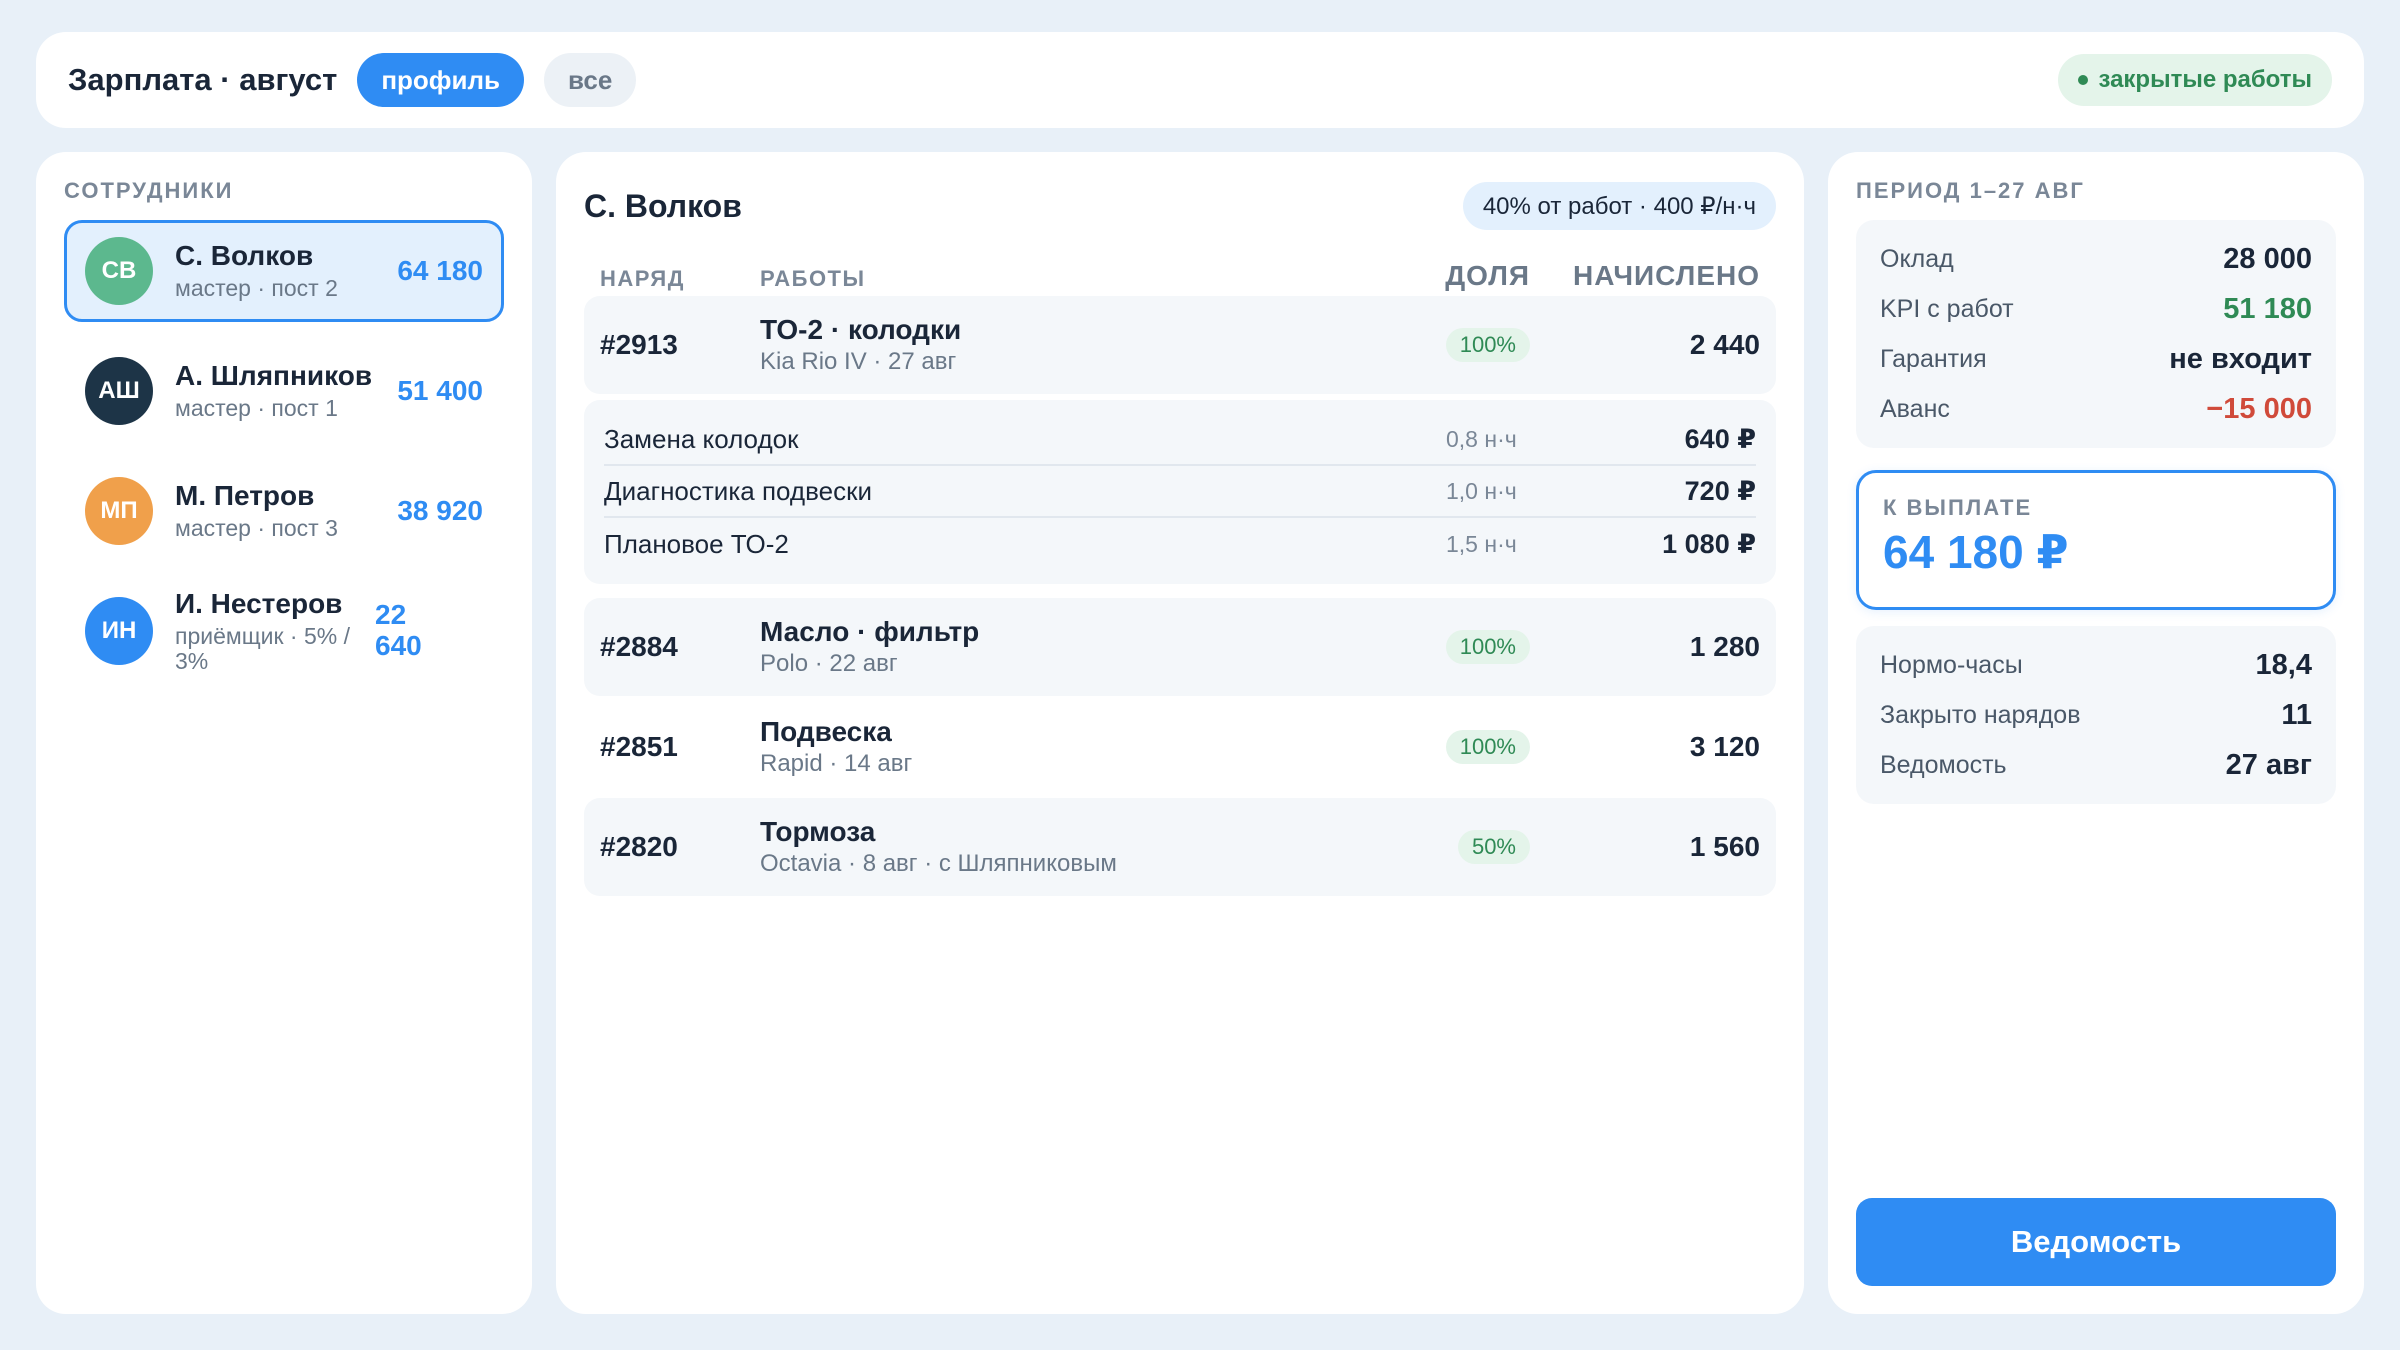 This screenshot has height=1350, width=2400. What do you see at coordinates (2096, 309) in the screenshot?
I see `summary-row: KPI с работ 51 180` at bounding box center [2096, 309].